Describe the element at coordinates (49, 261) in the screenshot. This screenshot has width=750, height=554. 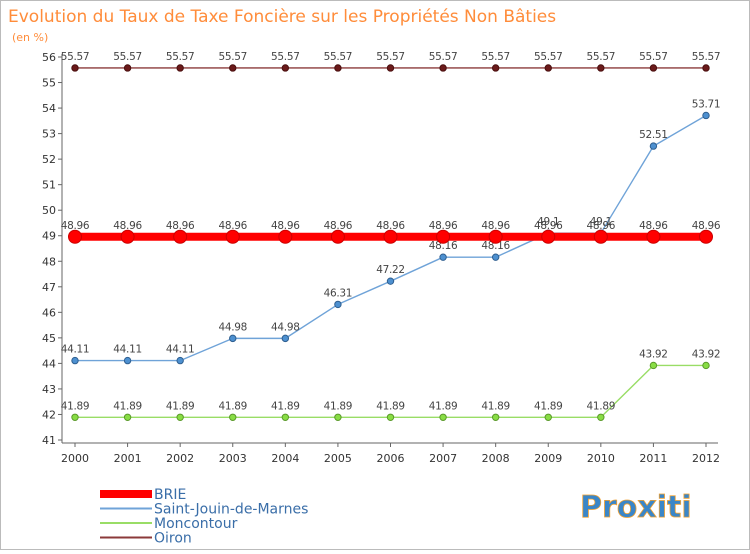
I see `y-tick-label: 48` at that location.